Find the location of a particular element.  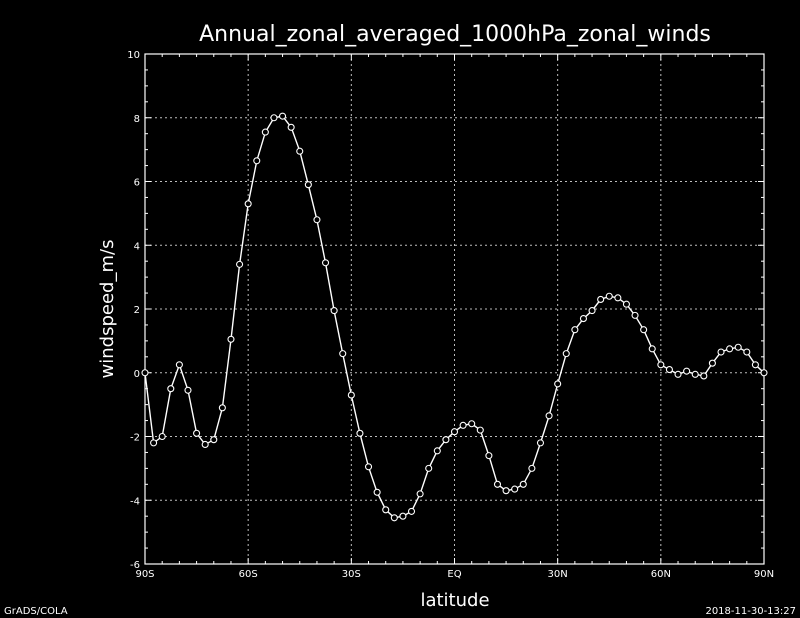

x-tick-label: 90S is located at coordinates (144, 574).